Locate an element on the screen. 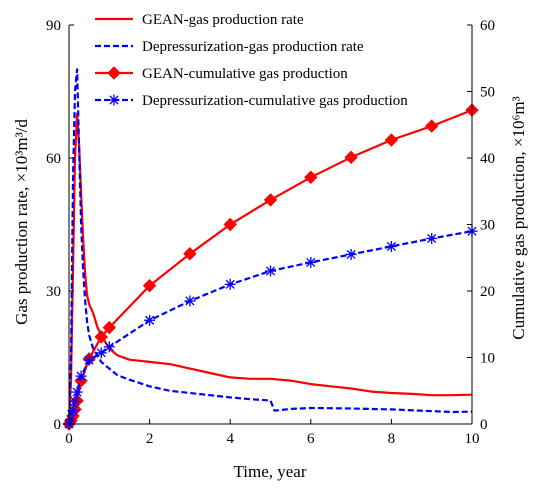  right-y-axis-label: Cumulative gas production, ×10⁶m³ is located at coordinates (518, 217).